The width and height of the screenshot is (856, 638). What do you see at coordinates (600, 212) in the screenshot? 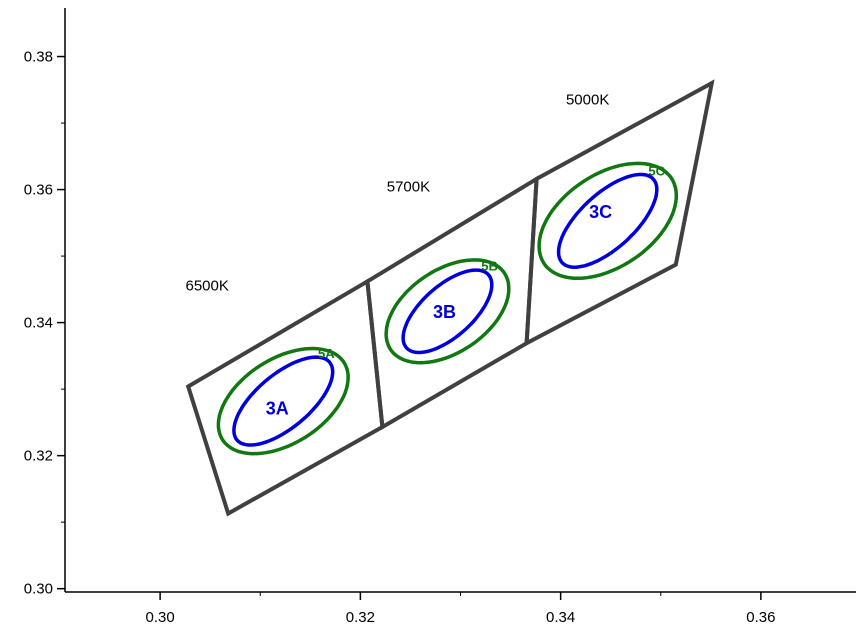
I see `ellipse-label-3C: 3C` at bounding box center [600, 212].